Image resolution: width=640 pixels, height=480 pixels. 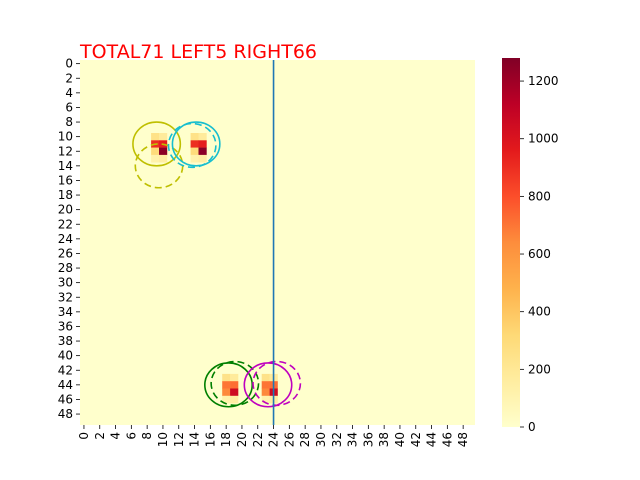 I want to click on y-tick-label: 14, so click(x=65, y=166).